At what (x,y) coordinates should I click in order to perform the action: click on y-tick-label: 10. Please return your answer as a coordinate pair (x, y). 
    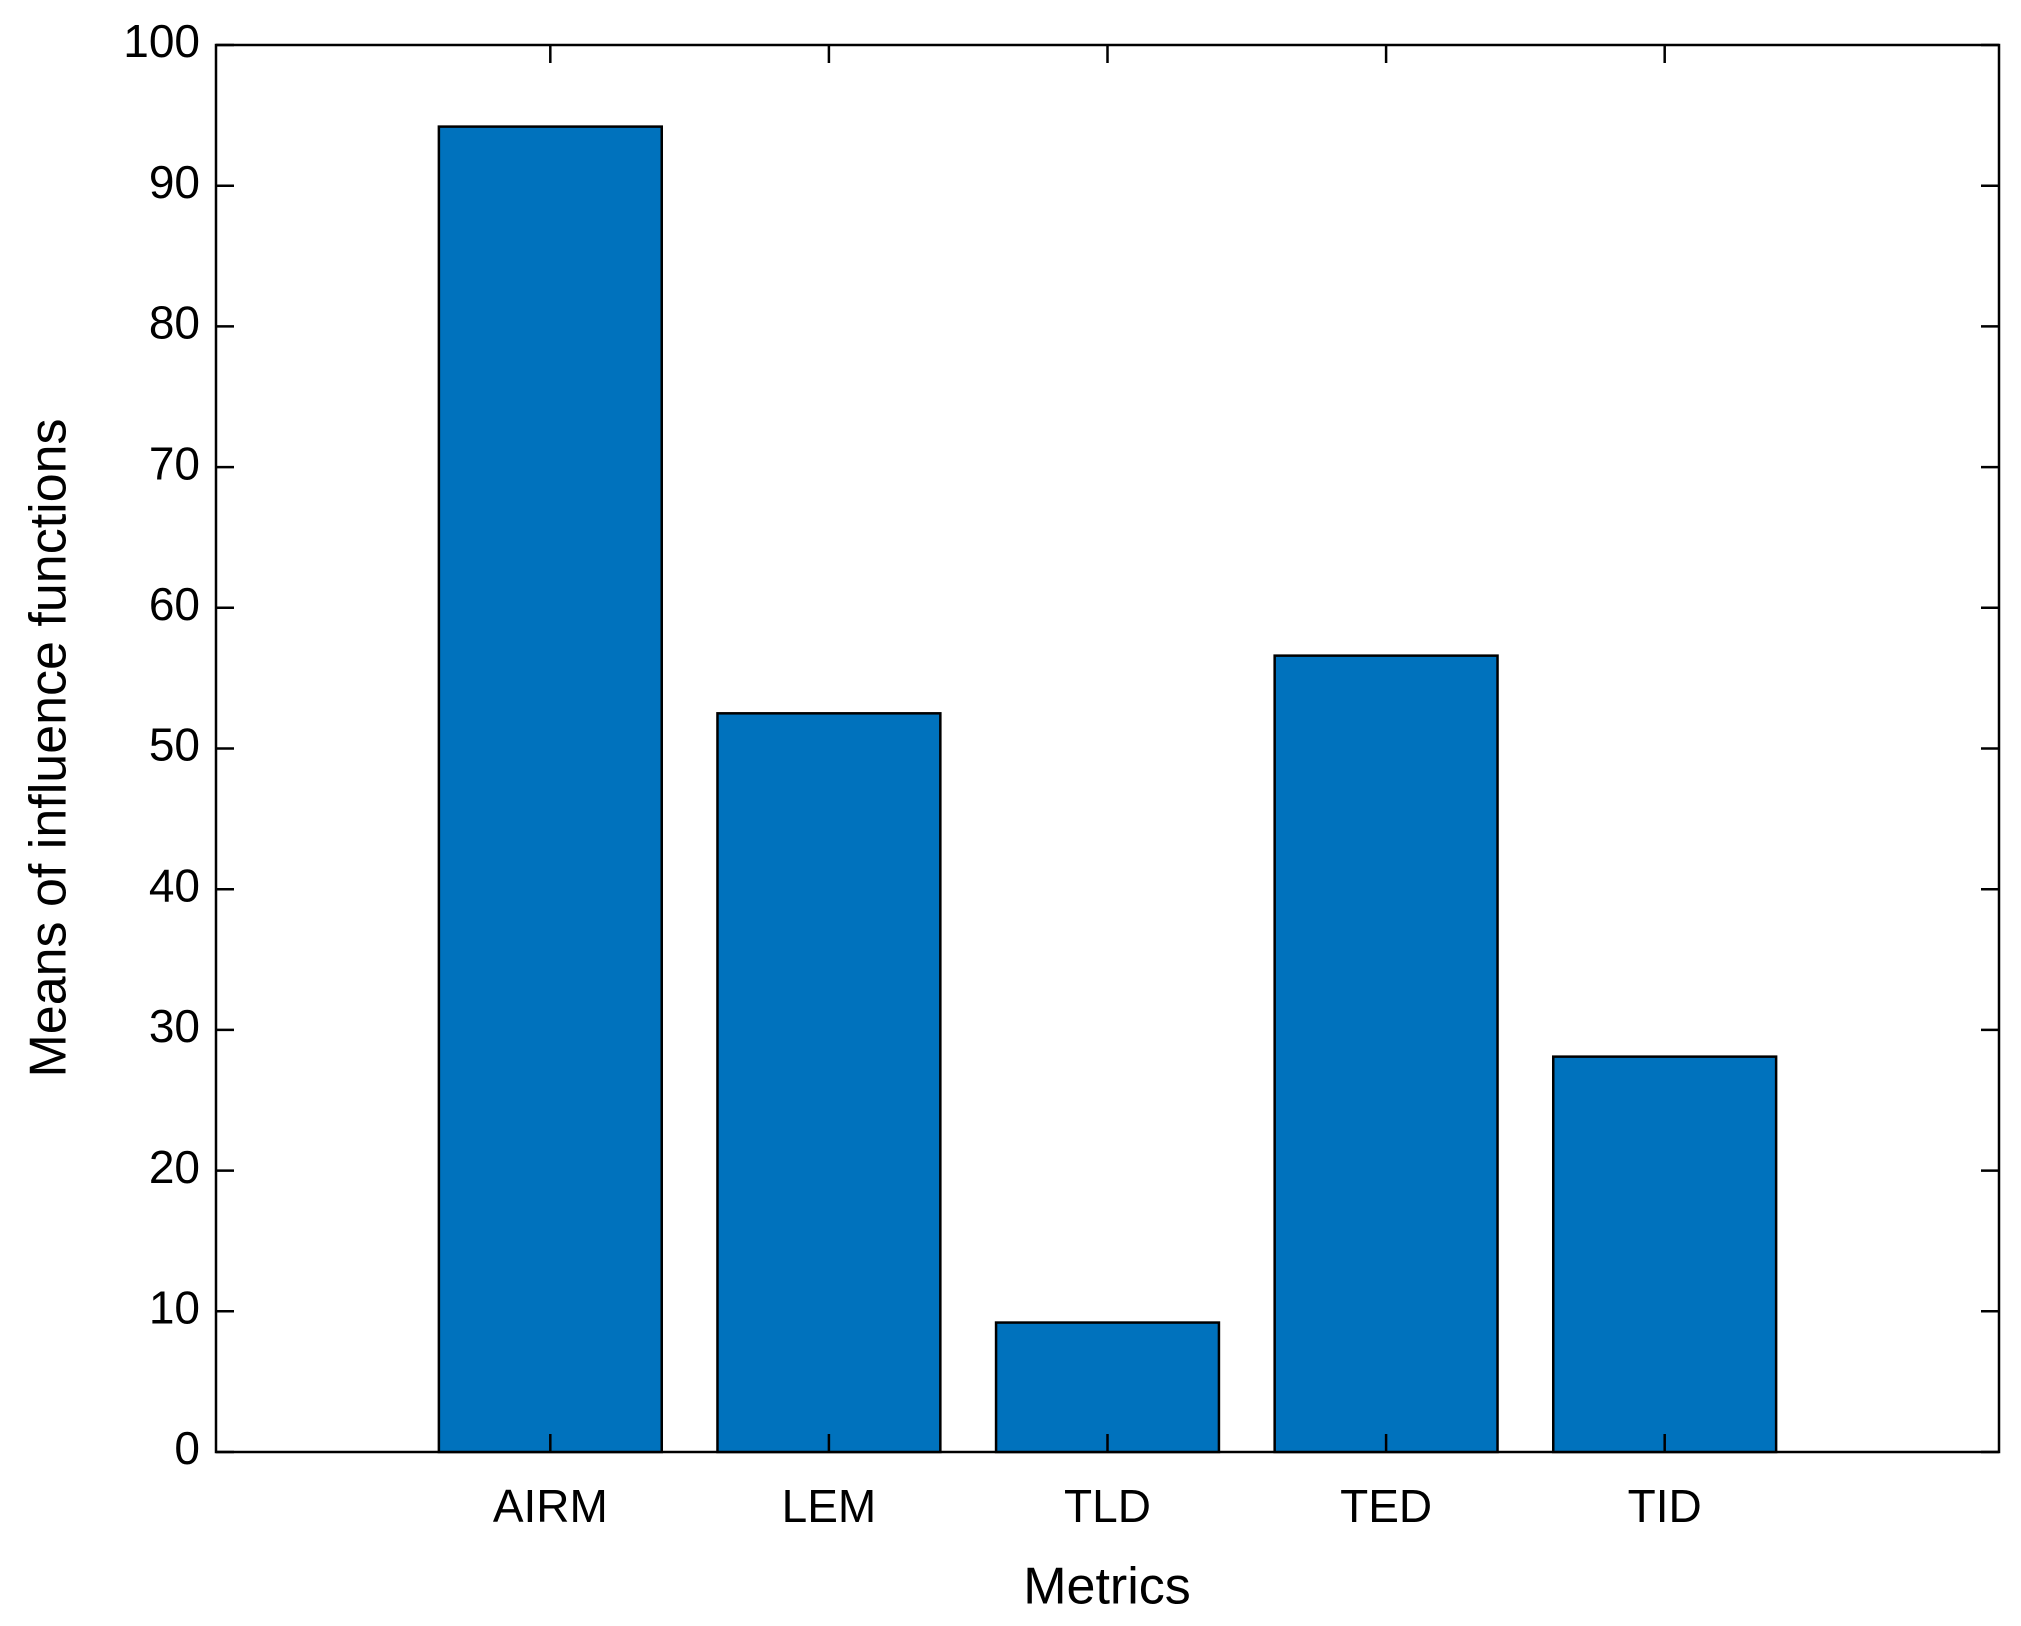
    Looking at the image, I should click on (174, 1307).